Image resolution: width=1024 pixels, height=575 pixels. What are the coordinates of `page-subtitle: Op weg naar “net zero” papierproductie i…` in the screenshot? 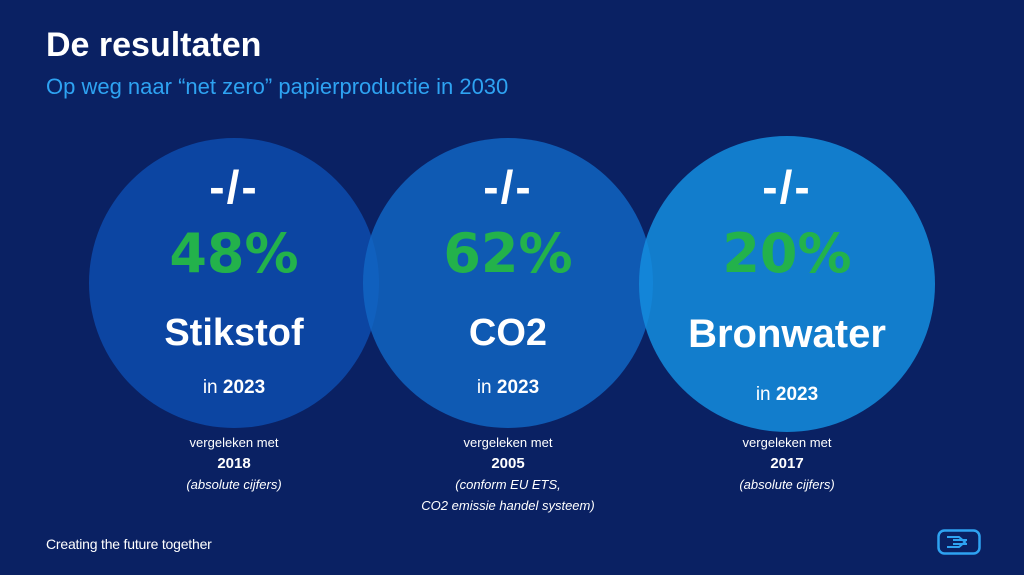 It's located at (277, 86).